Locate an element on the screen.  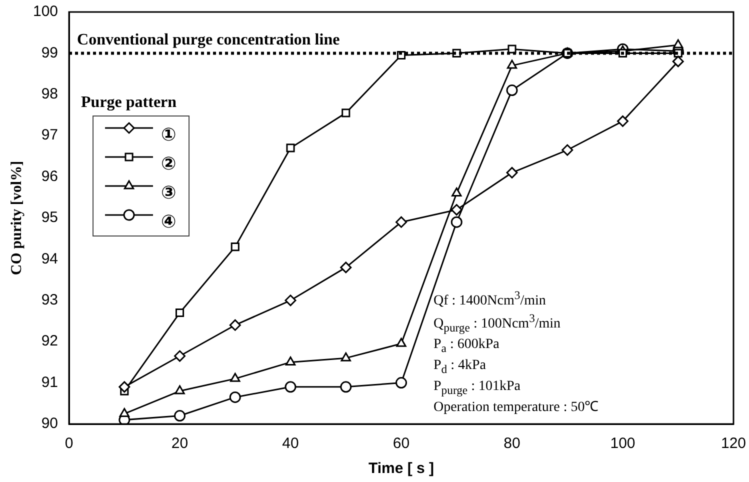
legend-title: Purge pattern is located at coordinates (129, 102).